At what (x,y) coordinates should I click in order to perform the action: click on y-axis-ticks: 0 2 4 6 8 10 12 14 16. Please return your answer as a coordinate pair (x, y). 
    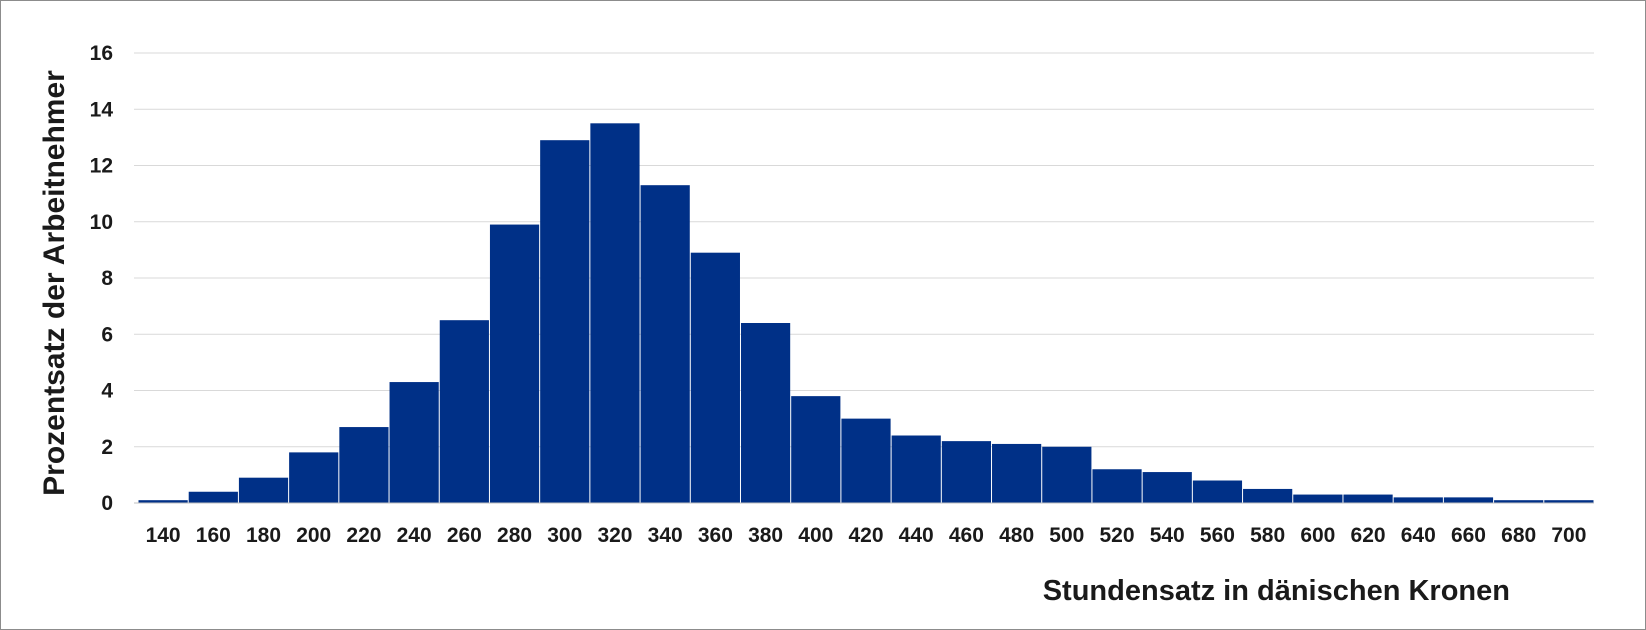
    Looking at the image, I should click on (102, 278).